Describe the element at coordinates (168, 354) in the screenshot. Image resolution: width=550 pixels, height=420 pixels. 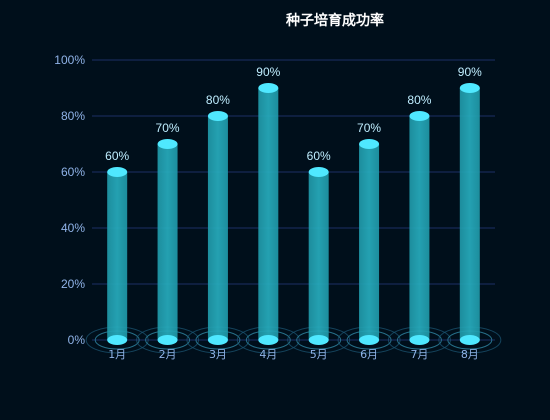
I see `x-tick-label: 2月` at that location.